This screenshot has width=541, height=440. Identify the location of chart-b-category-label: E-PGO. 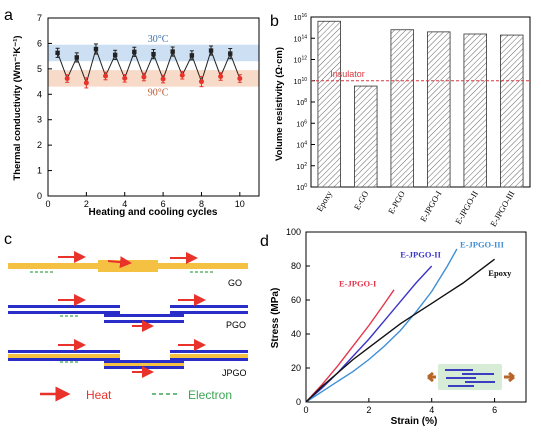
(396, 202).